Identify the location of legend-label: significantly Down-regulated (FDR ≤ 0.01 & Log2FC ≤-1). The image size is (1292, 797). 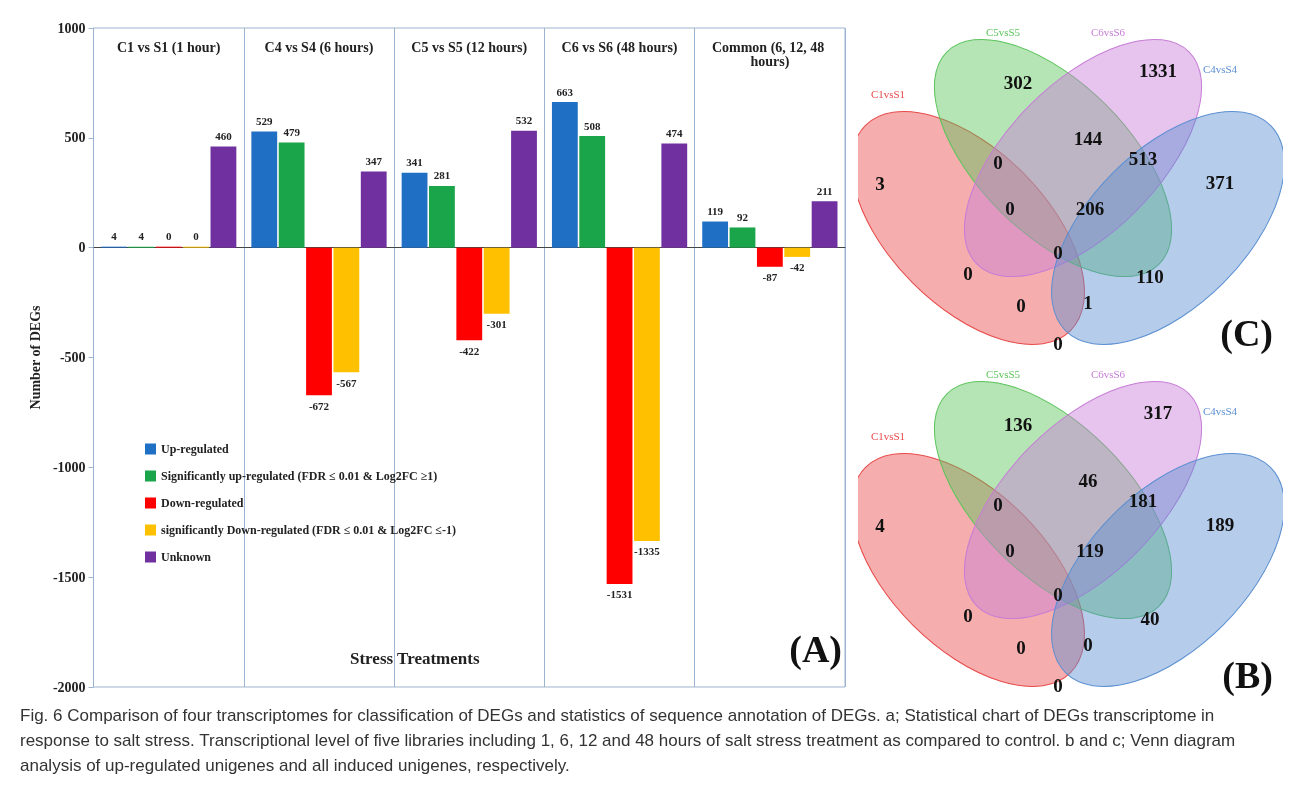
(308, 530).